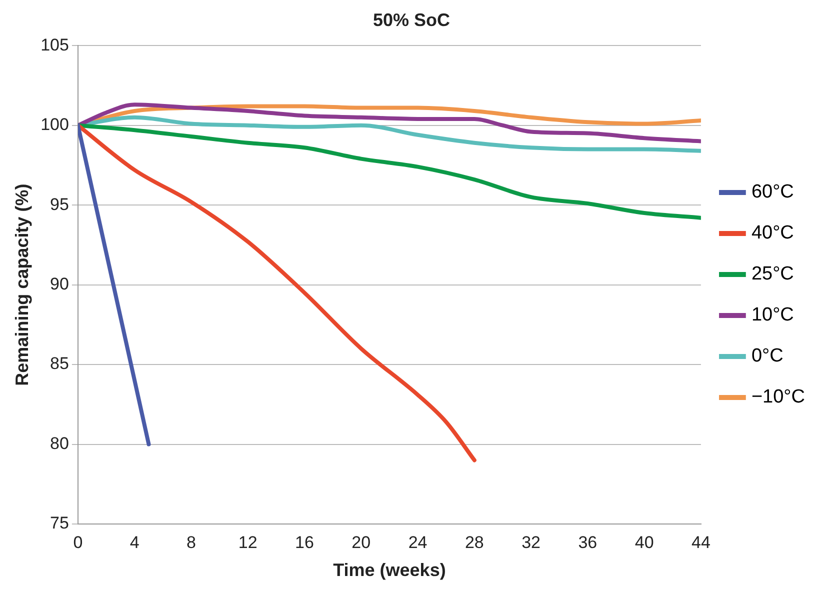 Image resolution: width=827 pixels, height=592 pixels. I want to click on x-tick-label: 12, so click(248, 542).